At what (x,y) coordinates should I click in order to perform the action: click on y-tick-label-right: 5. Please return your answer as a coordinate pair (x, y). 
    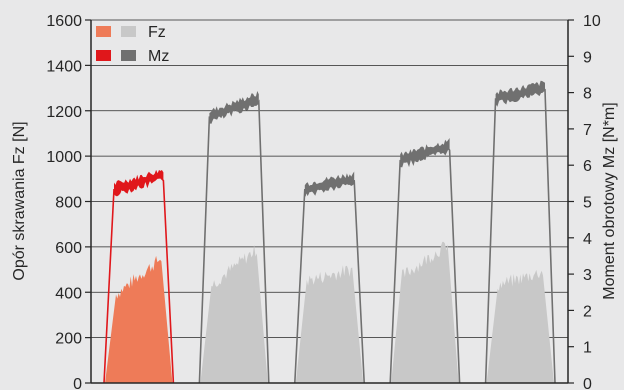
    Looking at the image, I should click on (587, 203).